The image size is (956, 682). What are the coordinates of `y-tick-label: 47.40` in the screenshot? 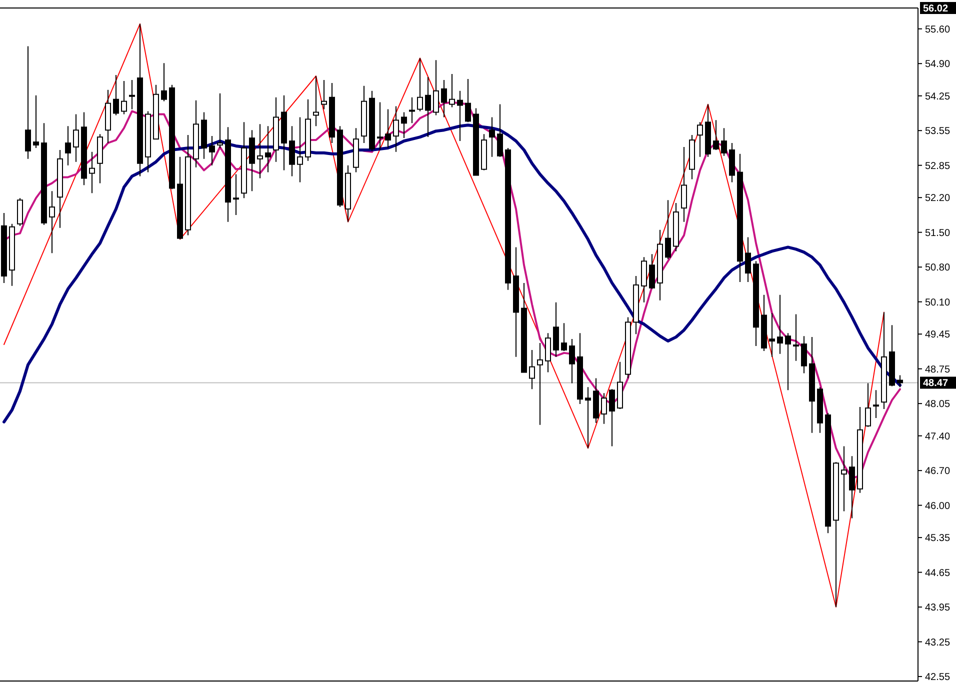 It's located at (937, 436).